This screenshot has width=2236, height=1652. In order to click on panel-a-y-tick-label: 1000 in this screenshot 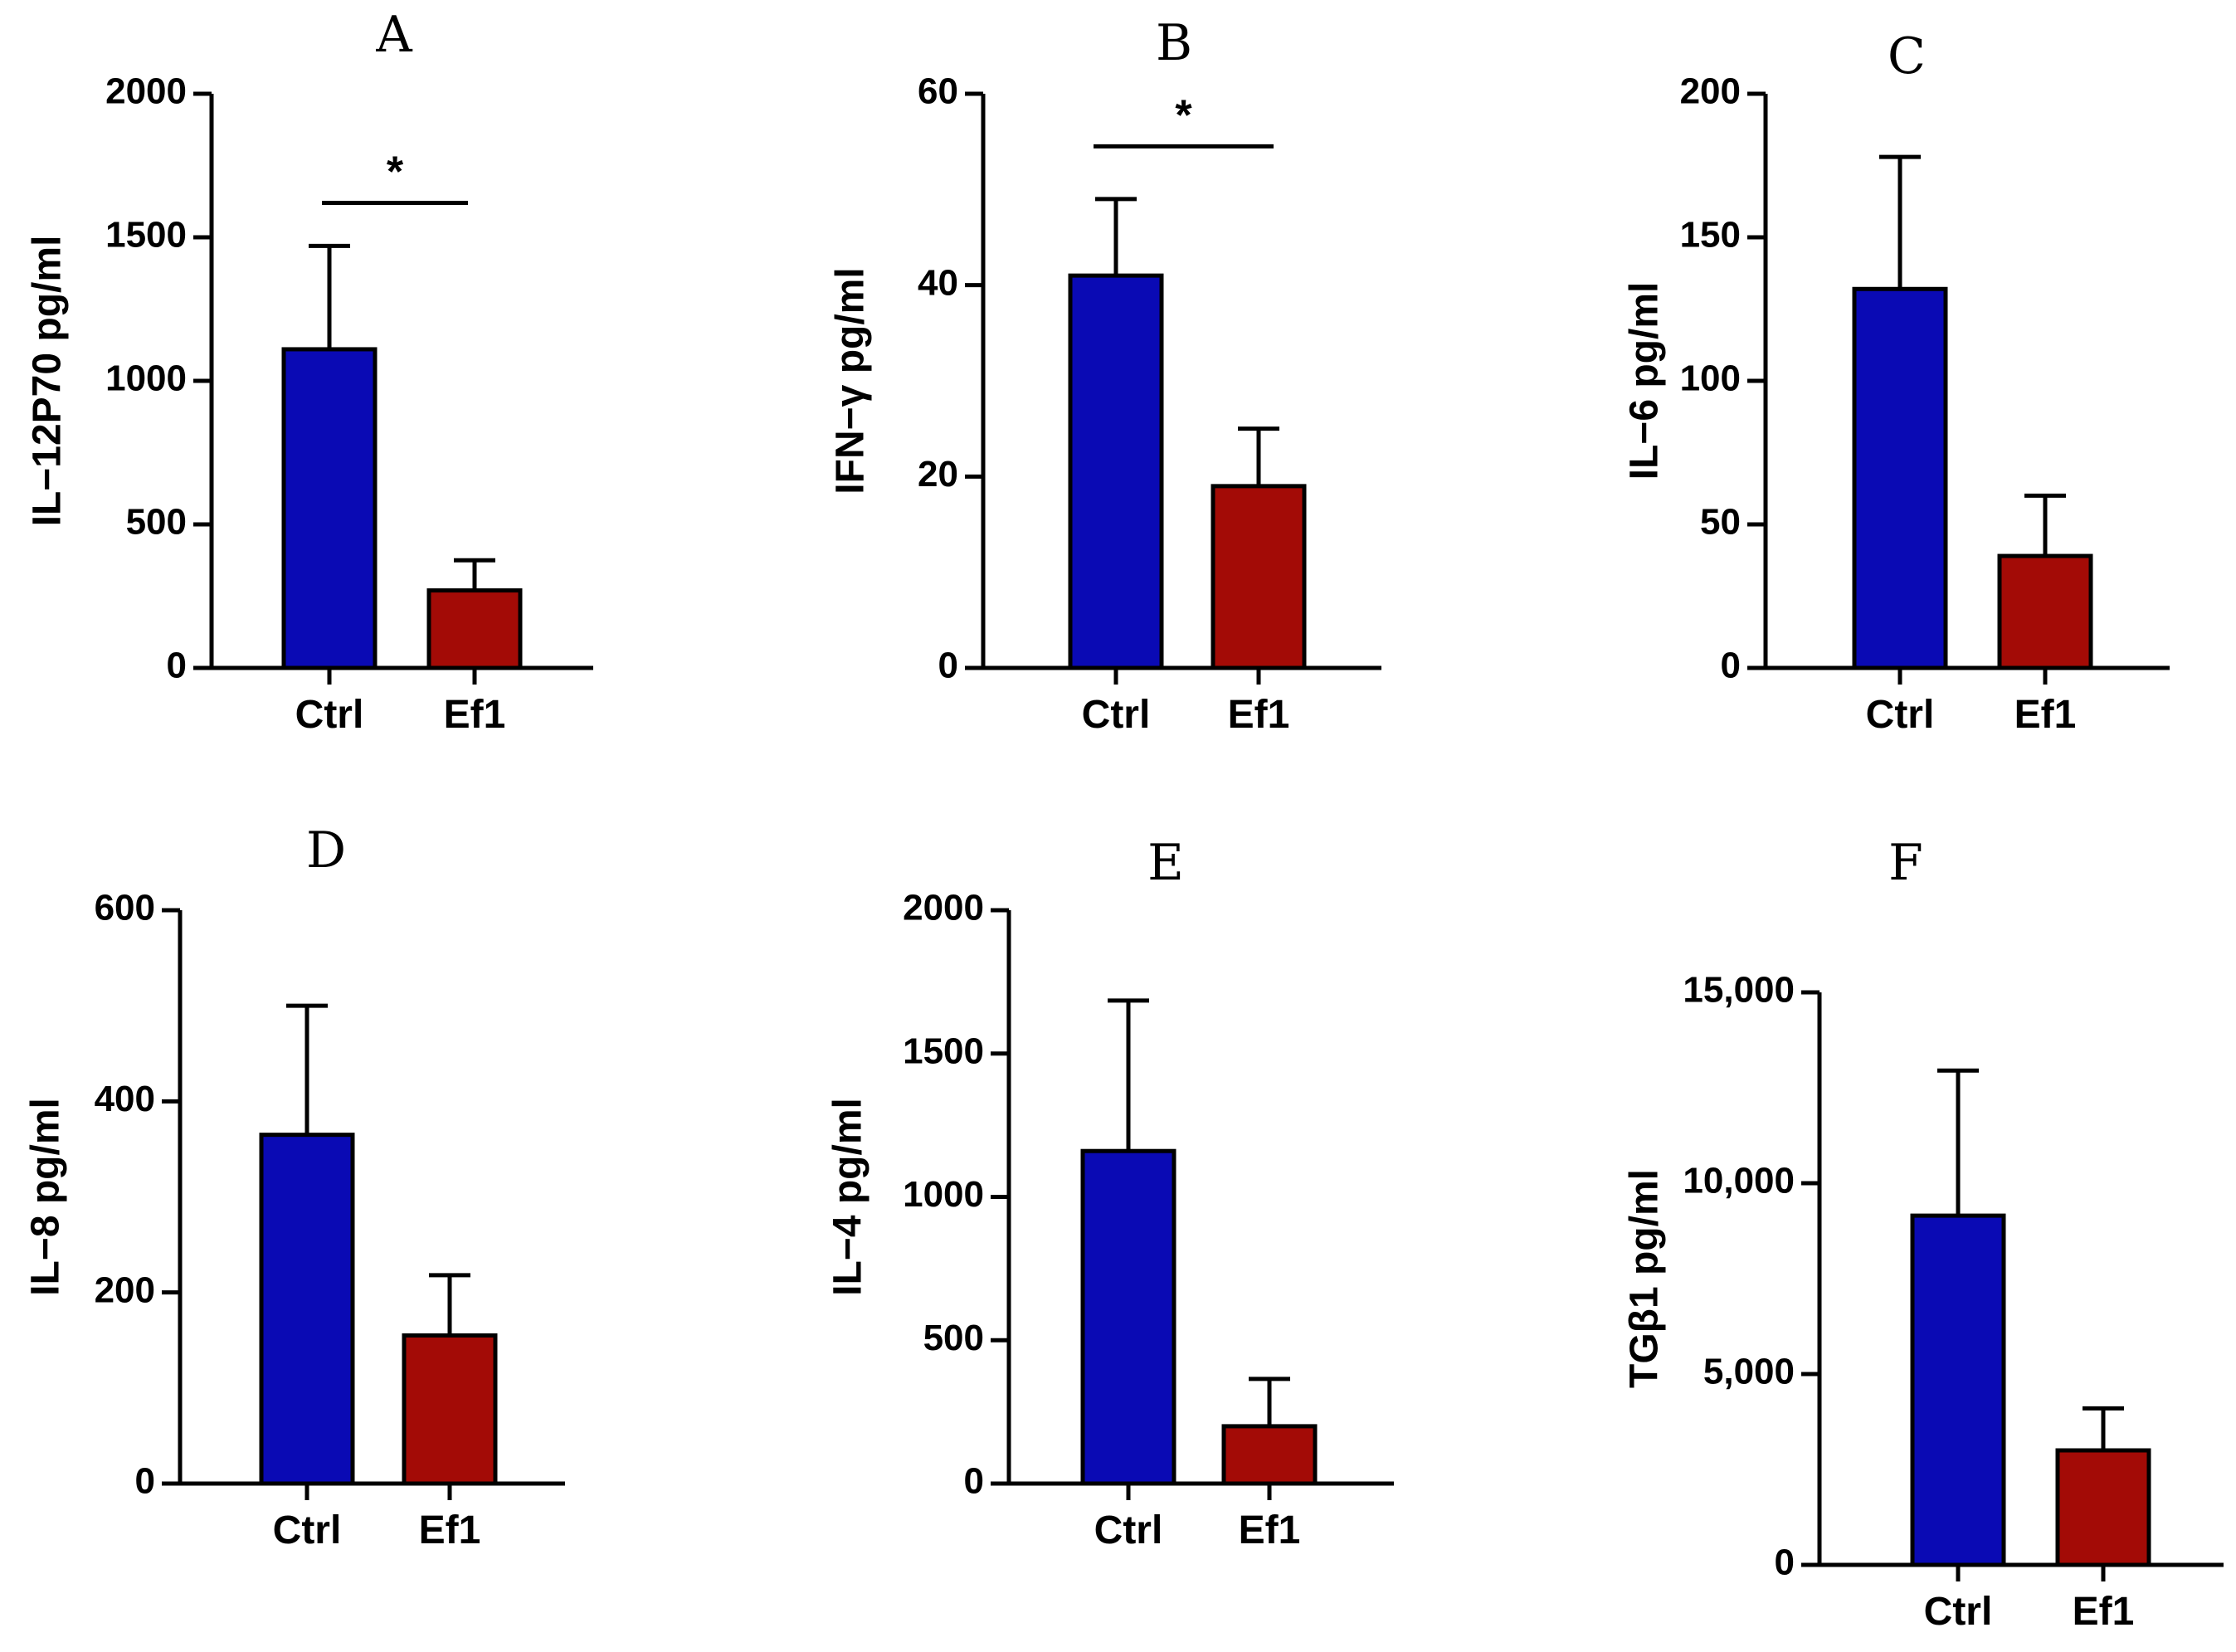, I will do `click(146, 379)`.